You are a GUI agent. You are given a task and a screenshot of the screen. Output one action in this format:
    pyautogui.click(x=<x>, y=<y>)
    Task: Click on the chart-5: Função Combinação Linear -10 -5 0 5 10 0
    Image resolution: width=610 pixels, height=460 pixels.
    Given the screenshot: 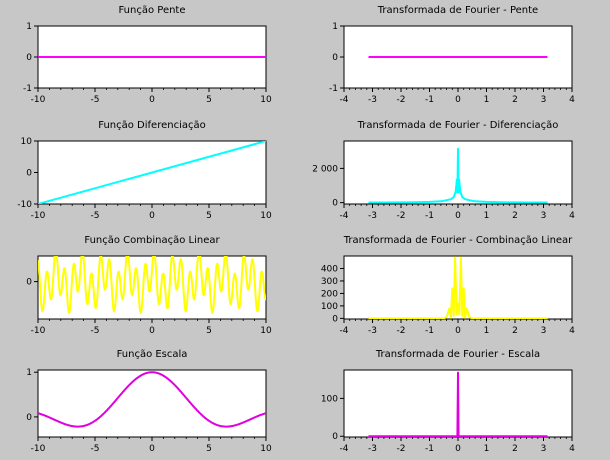 What is the action you would take?
    pyautogui.click(x=149, y=285)
    